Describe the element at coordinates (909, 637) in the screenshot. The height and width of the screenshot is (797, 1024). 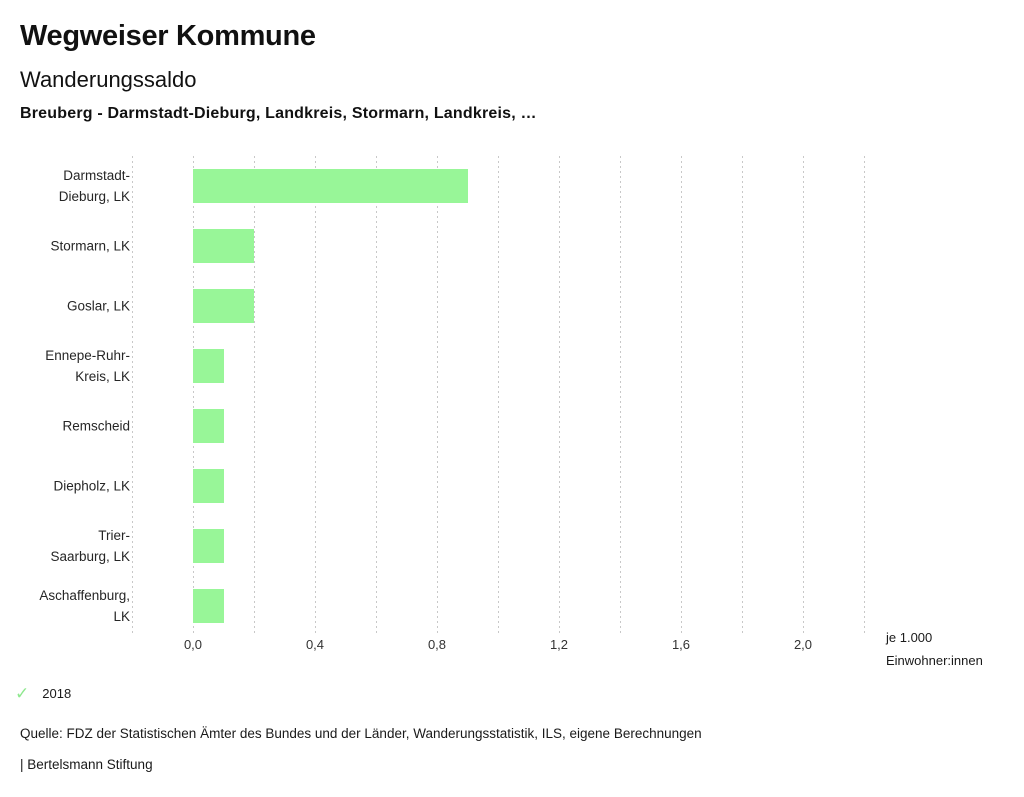
I see `x-axis-unit-line-1: je 1.000` at that location.